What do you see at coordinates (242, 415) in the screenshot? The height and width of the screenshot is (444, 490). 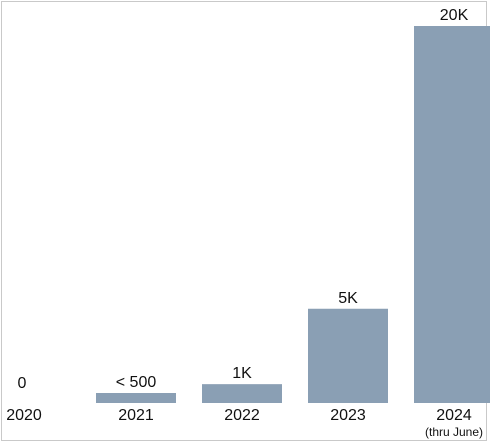 I see `x-tick-label-2022: 2022` at bounding box center [242, 415].